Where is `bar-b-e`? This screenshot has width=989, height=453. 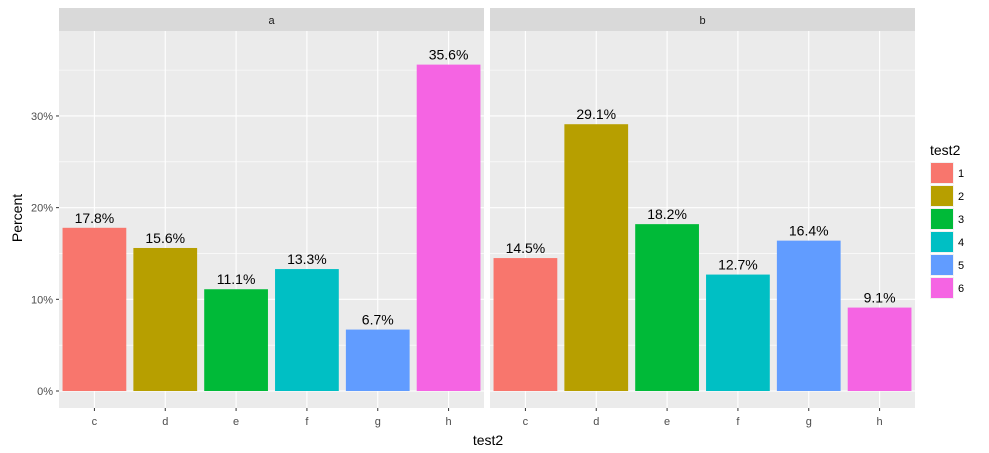 bar-b-e is located at coordinates (667, 307).